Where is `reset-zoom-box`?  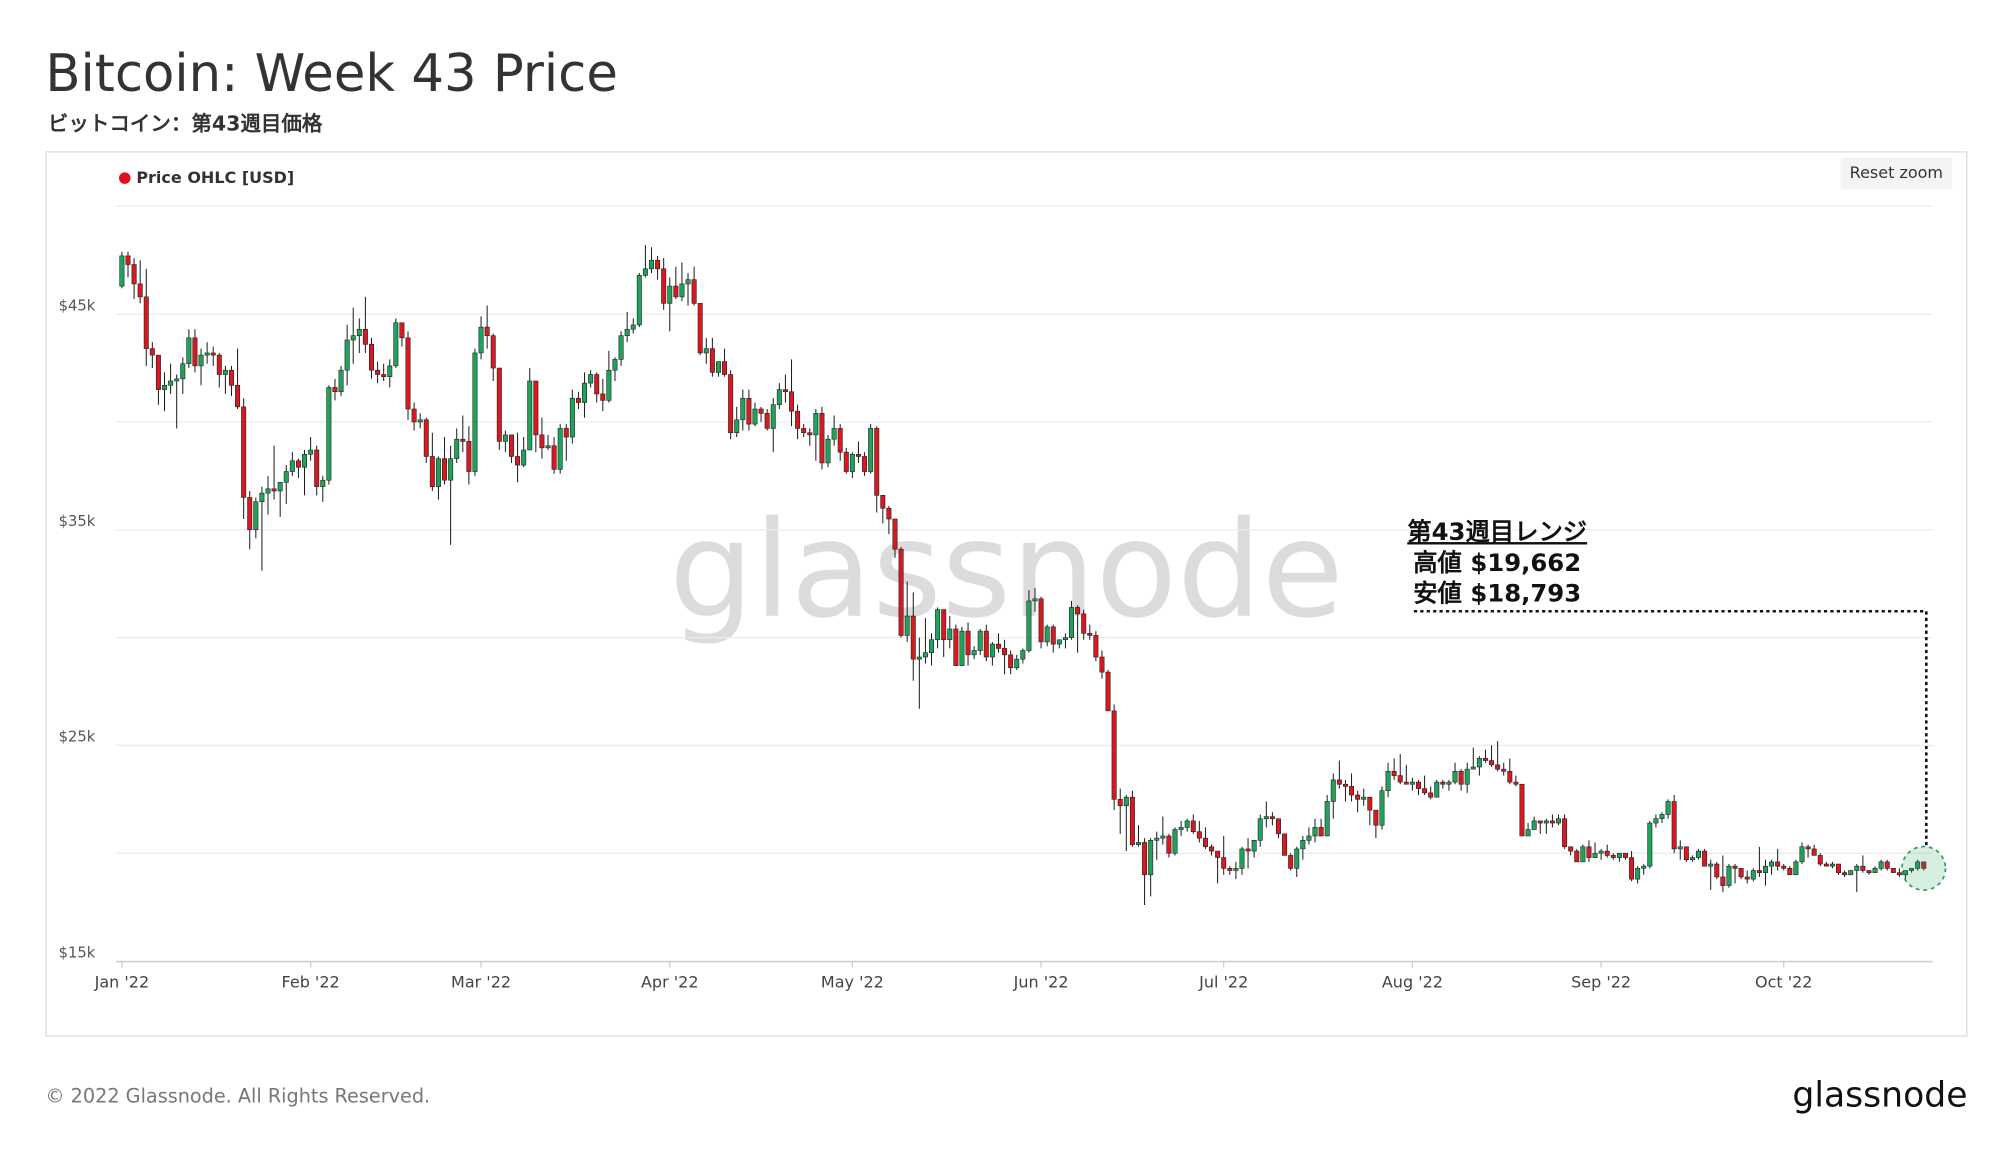
reset-zoom-box is located at coordinates (1896, 173).